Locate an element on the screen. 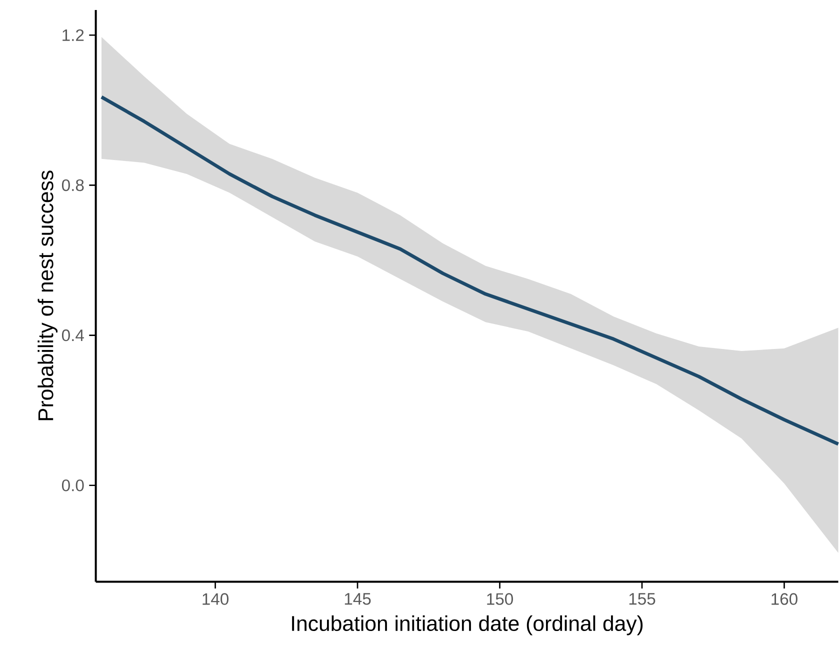 This screenshot has width=840, height=650. y-axis-title: Probability of nest success is located at coordinates (48, 295).